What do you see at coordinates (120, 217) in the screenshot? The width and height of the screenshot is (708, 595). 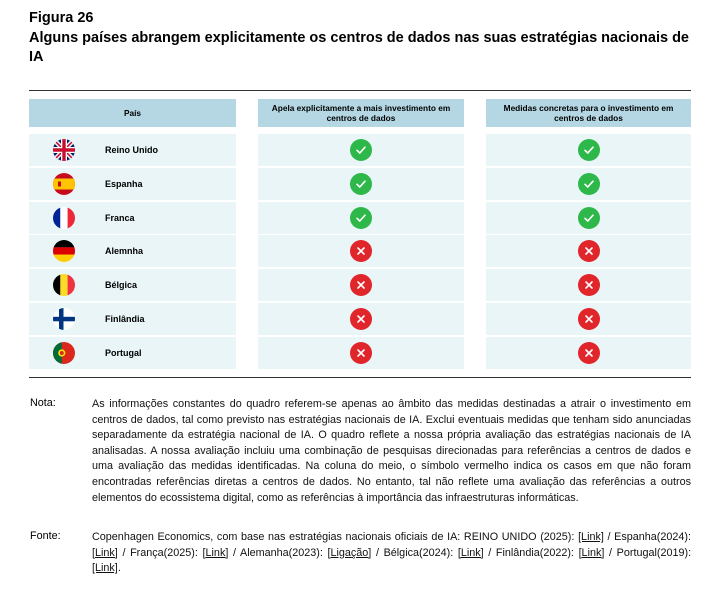 I see `country-name: Franca` at bounding box center [120, 217].